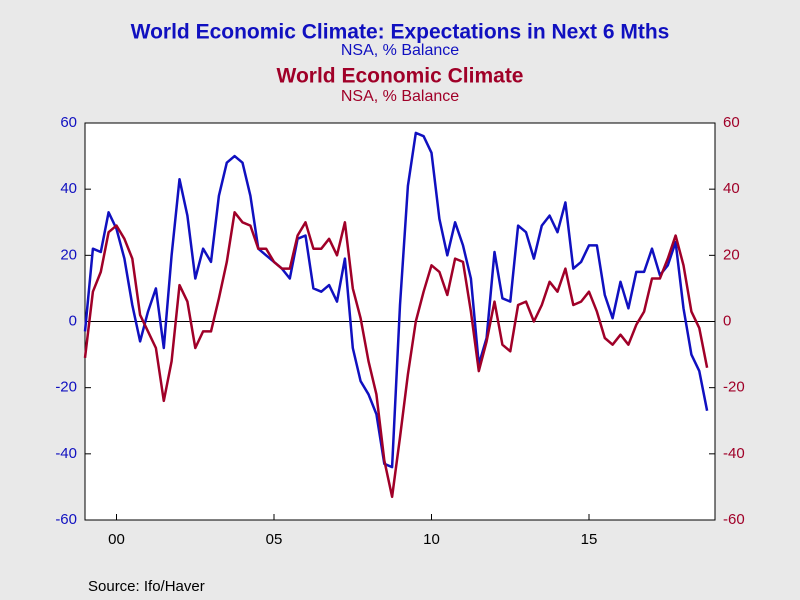 The image size is (800, 600). What do you see at coordinates (68, 122) in the screenshot?
I see `y-tick-label: 60` at bounding box center [68, 122].